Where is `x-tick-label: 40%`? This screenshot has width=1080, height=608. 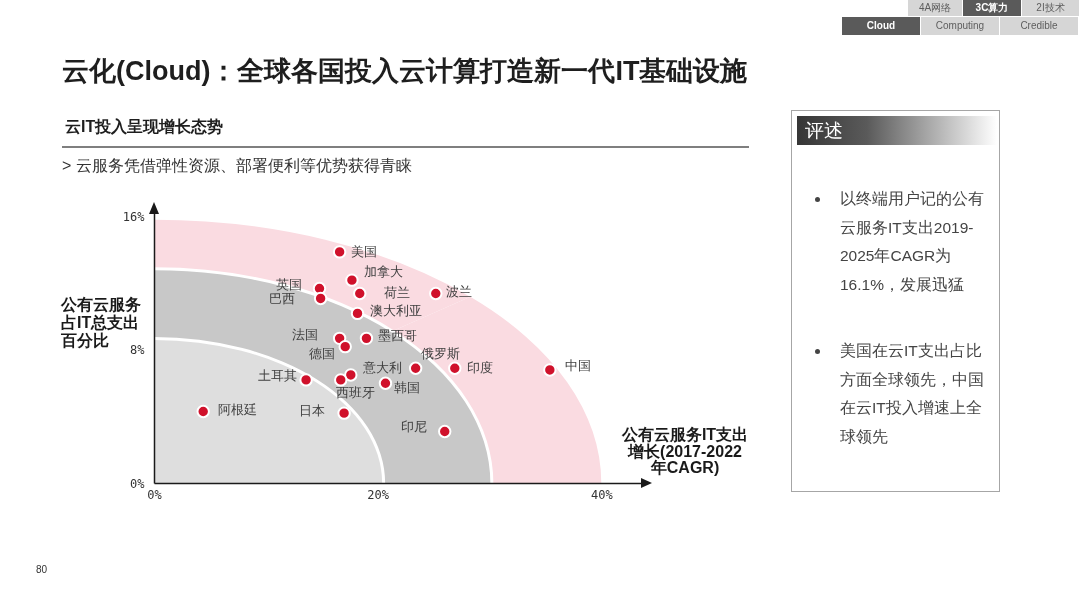 x-tick-label: 40% is located at coordinates (602, 494).